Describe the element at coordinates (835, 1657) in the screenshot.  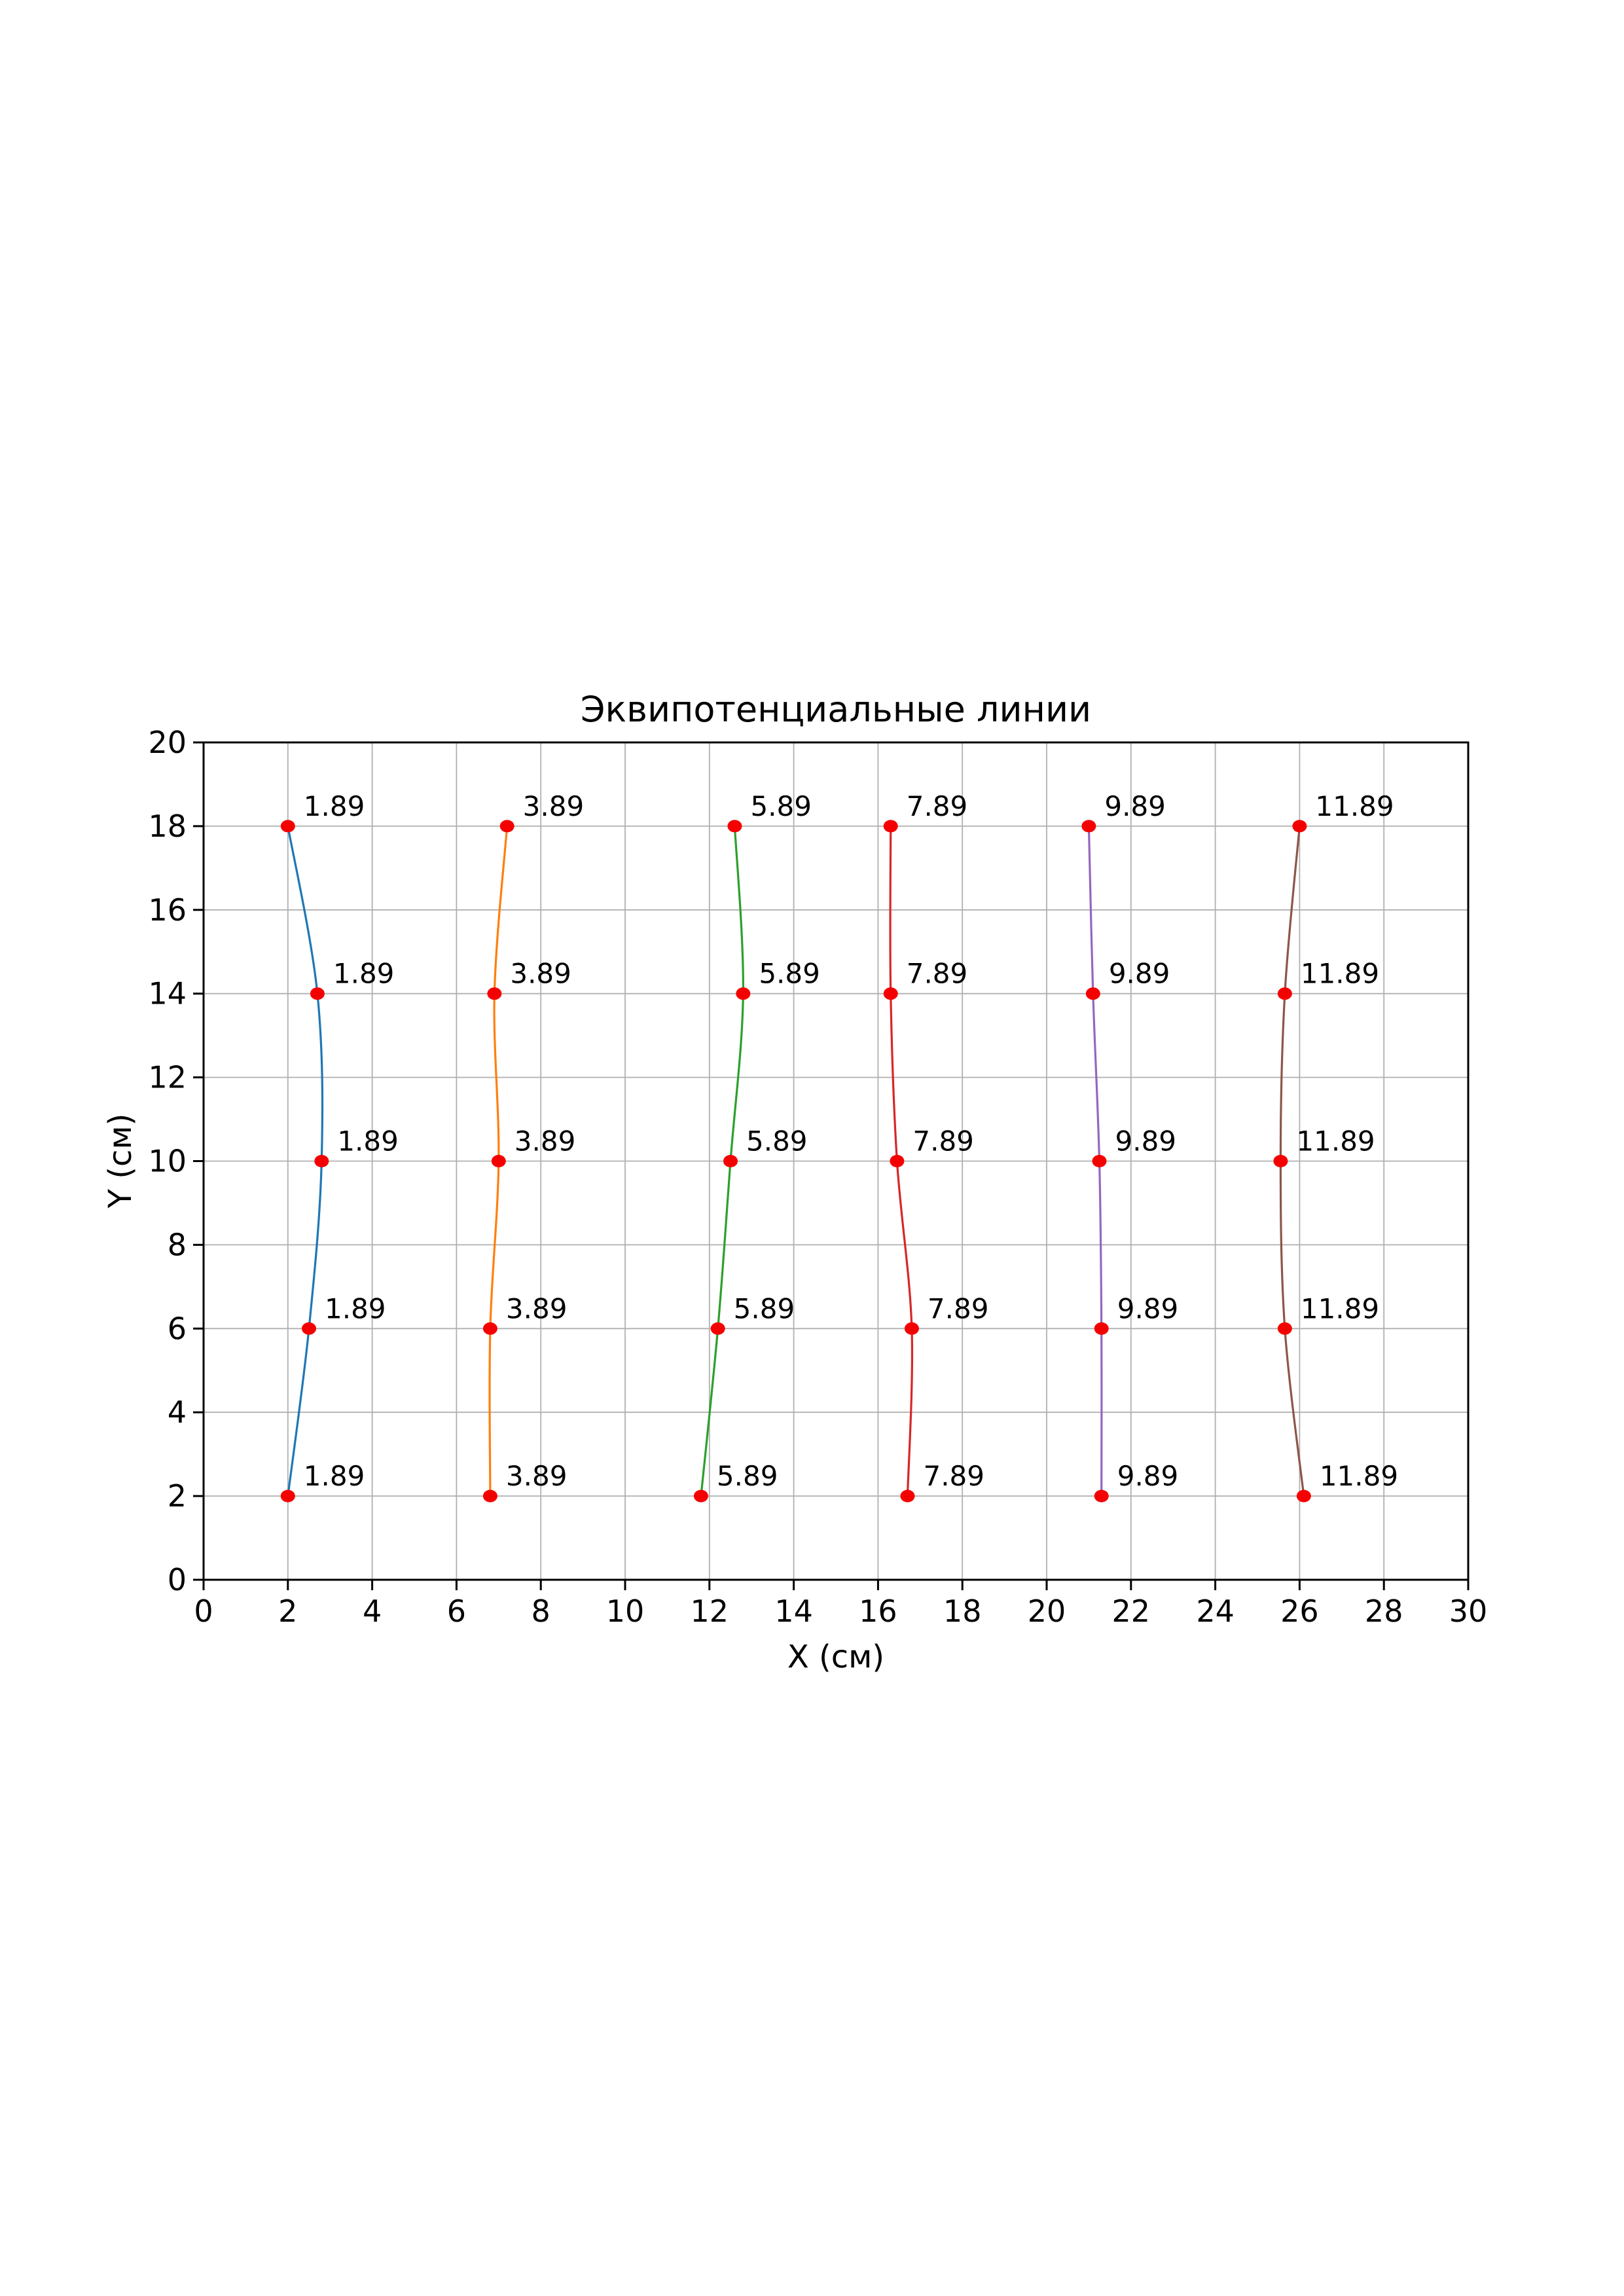
I see `x-axis-label: X (см)` at that location.